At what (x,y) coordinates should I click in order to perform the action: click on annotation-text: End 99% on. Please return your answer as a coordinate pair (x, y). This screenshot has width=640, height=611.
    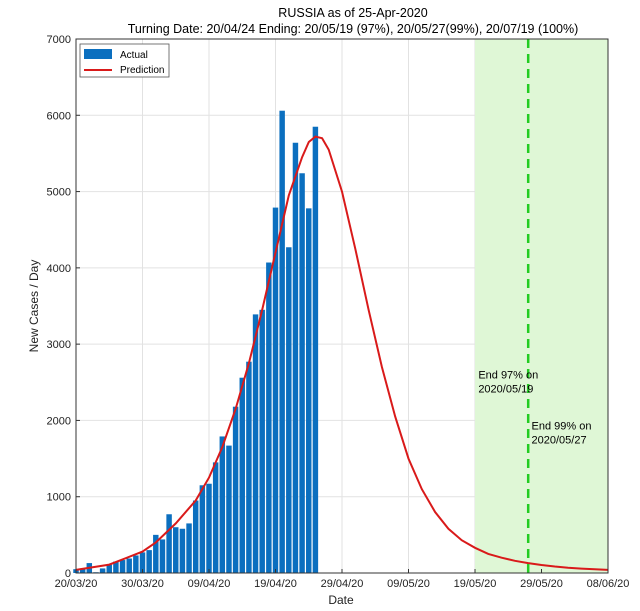
    Looking at the image, I should click on (562, 427).